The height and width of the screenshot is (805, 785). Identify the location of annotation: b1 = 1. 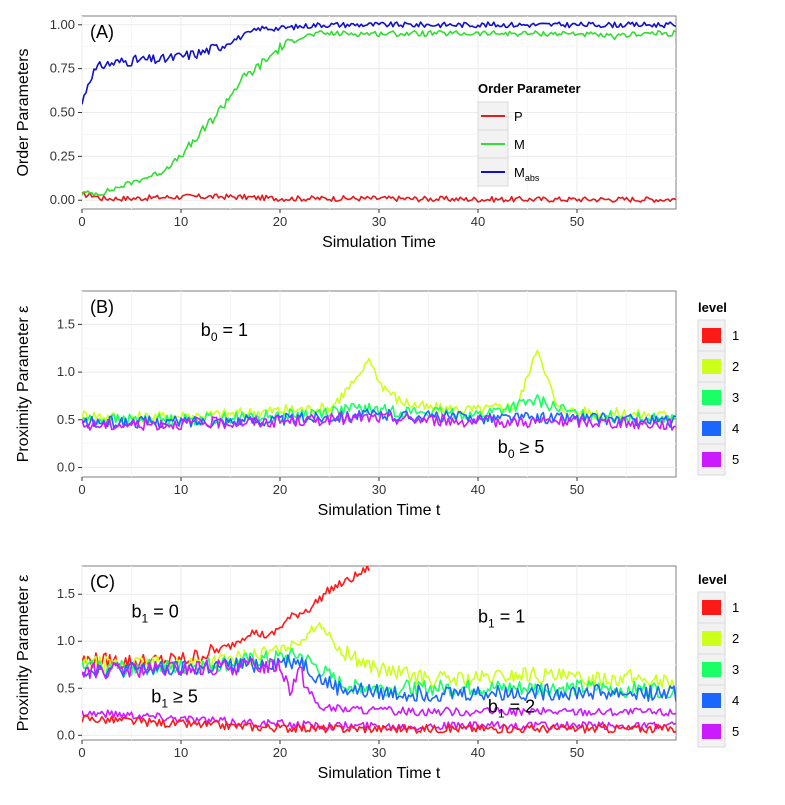
(501, 618).